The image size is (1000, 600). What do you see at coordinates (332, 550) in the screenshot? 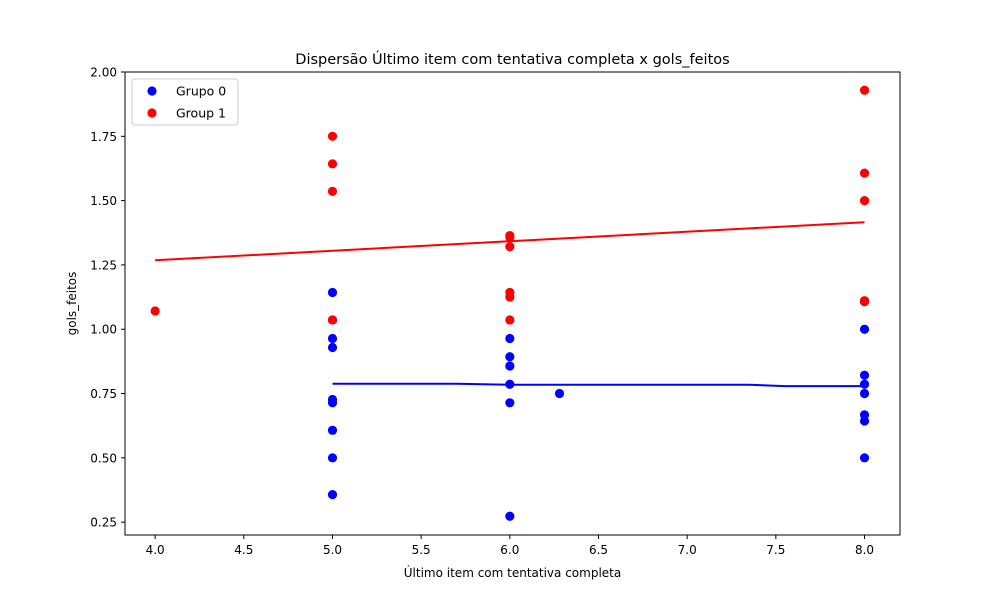
I see `x-tick-label: 5.0` at bounding box center [332, 550].